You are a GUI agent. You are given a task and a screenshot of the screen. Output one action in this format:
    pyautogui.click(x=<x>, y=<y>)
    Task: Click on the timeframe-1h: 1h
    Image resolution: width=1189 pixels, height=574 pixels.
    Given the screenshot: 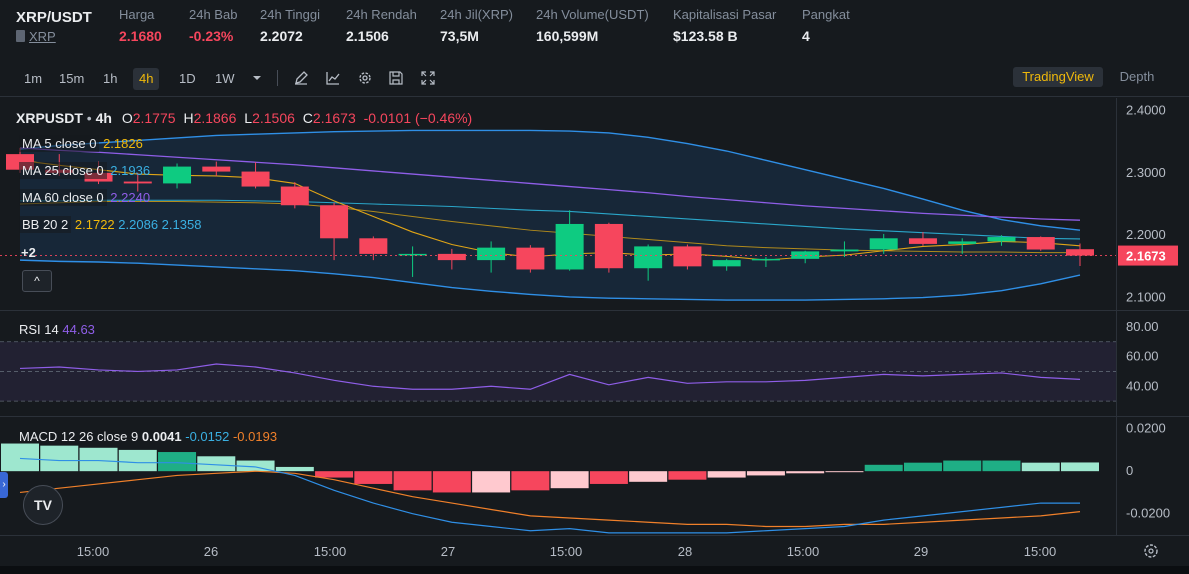 What is the action you would take?
    pyautogui.click(x=110, y=78)
    